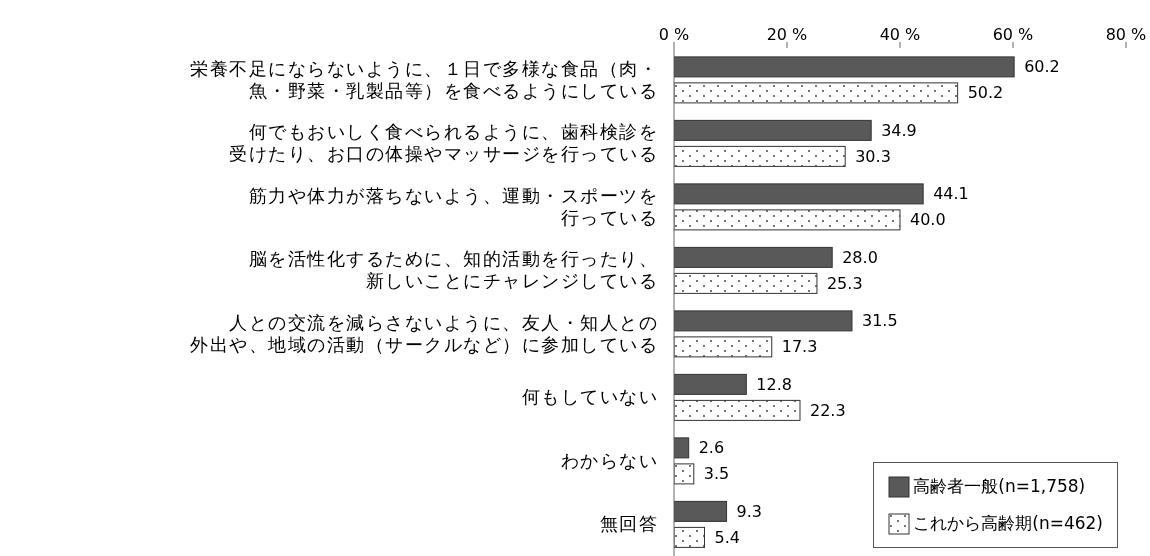 Image resolution: width=1150 pixels, height=556 pixels. I want to click on data-label: 5.4, so click(727, 537).